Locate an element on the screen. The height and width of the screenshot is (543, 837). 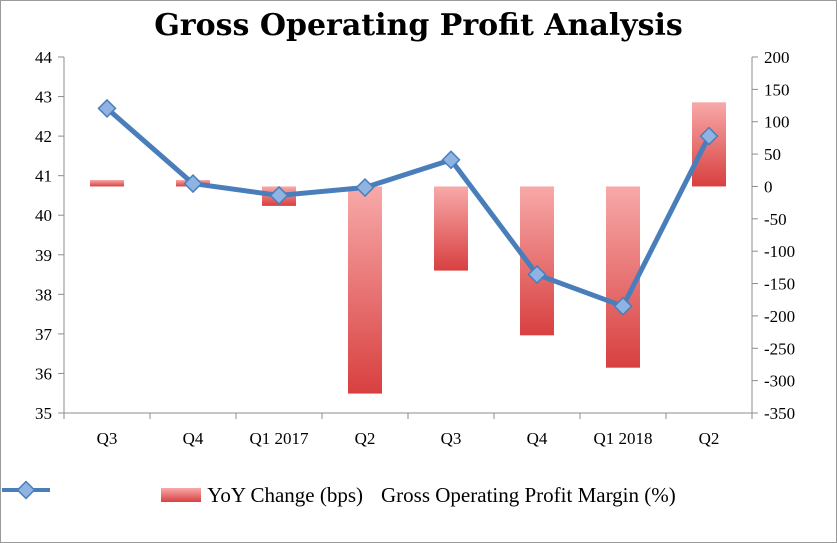
right-tick-label: -350 is located at coordinates (779, 413).